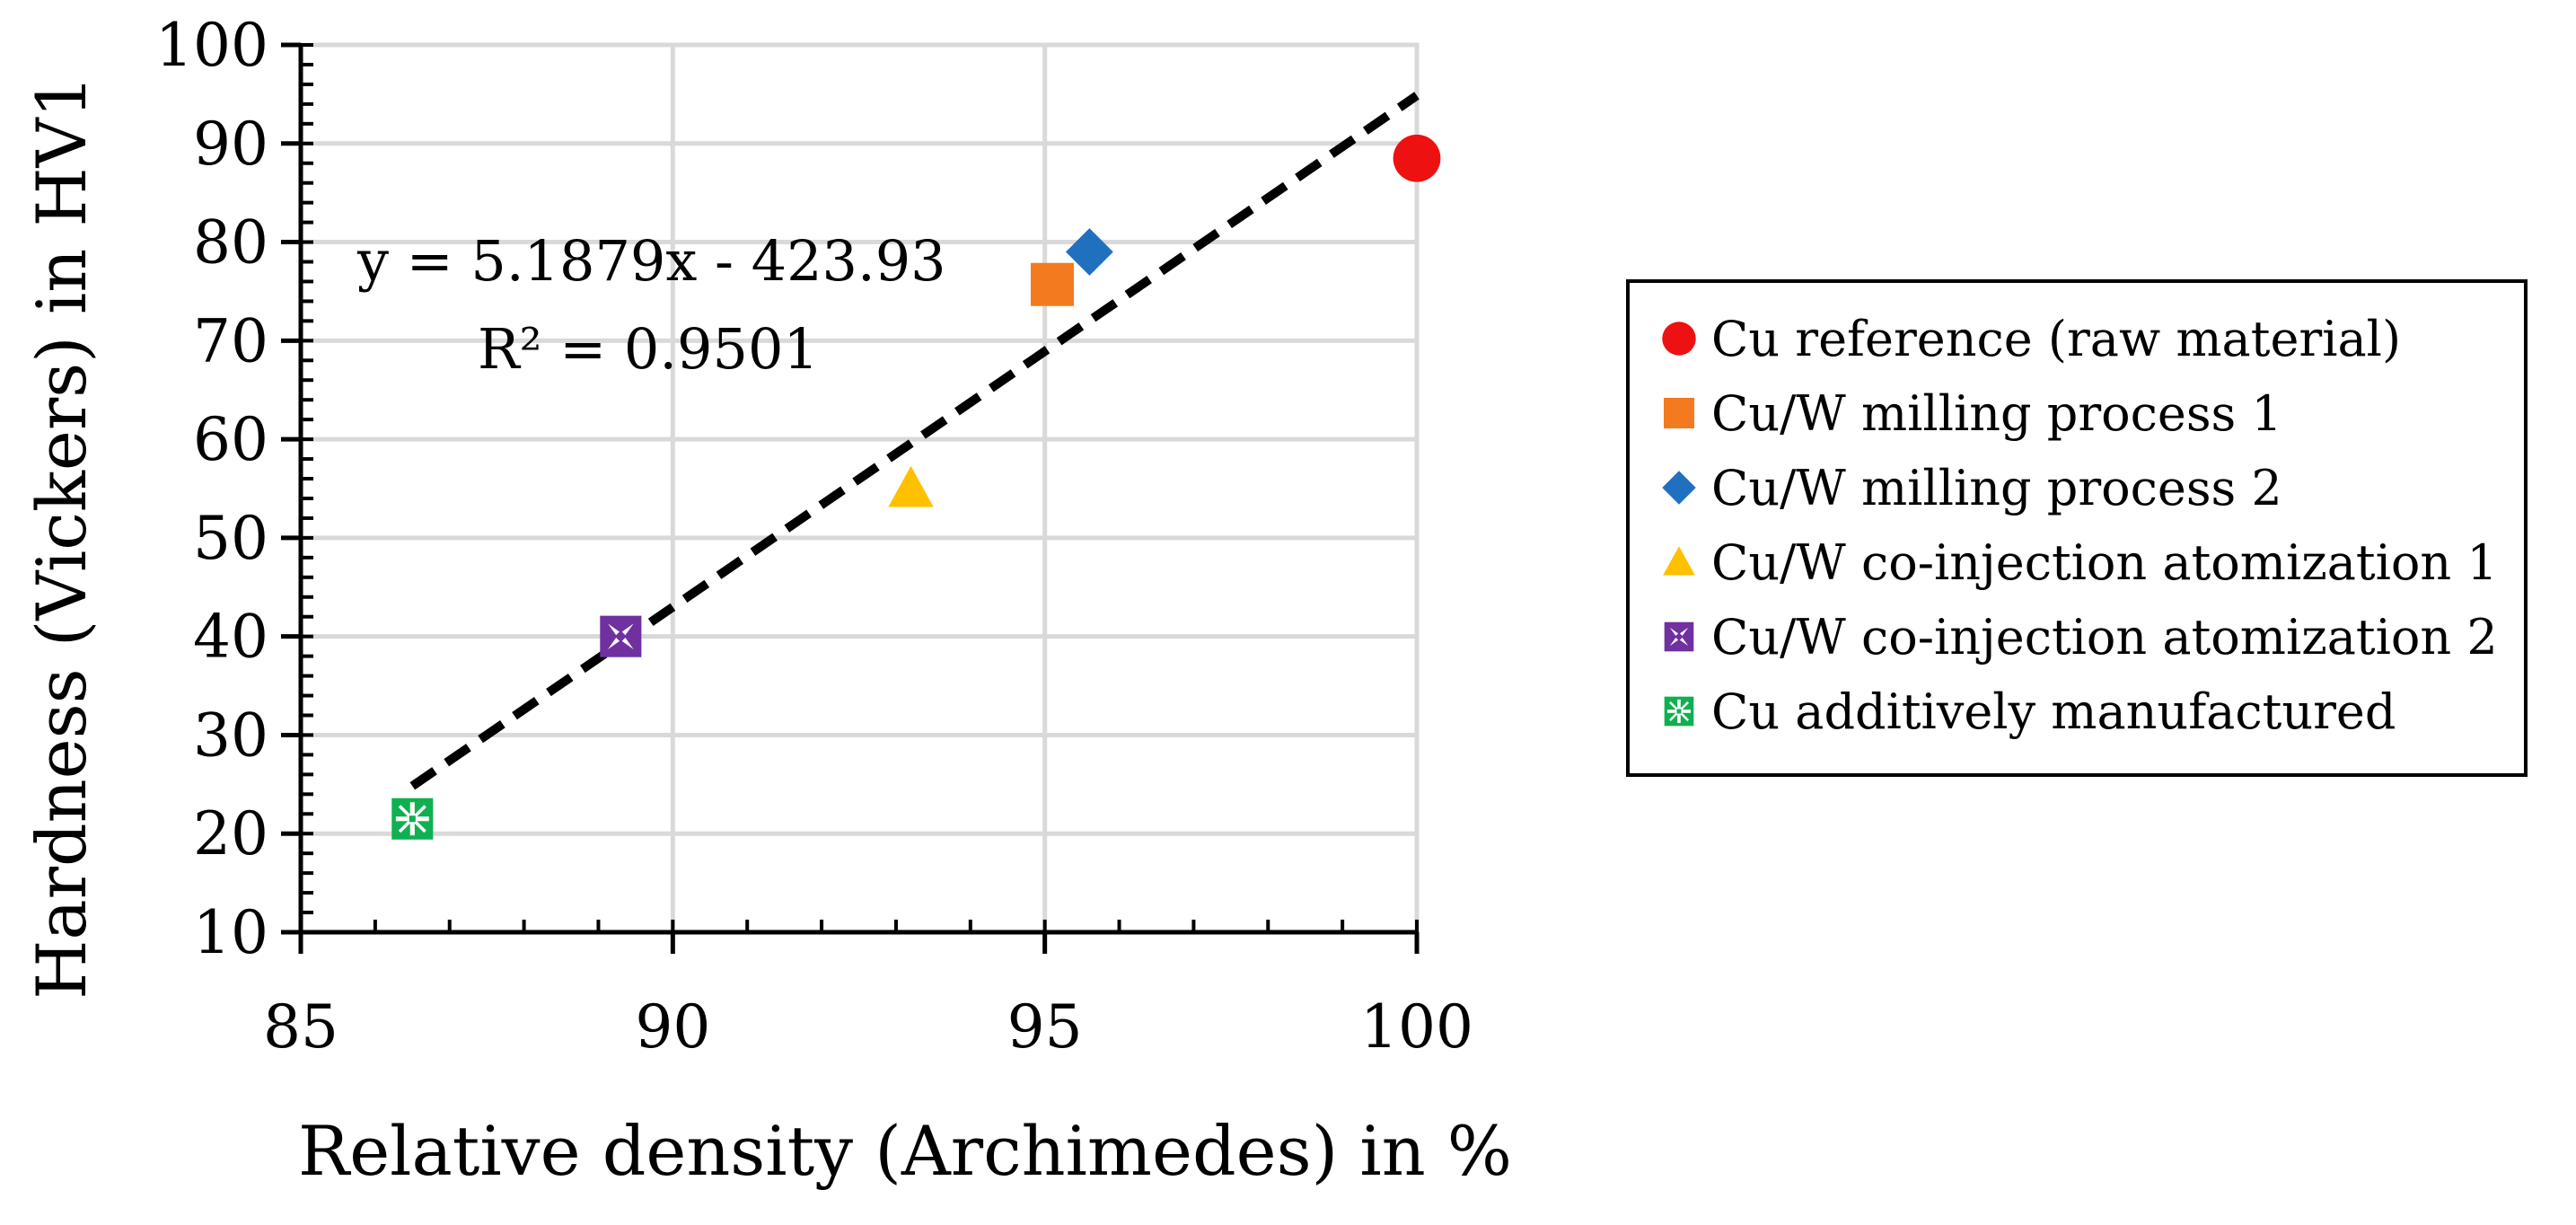  Describe the element at coordinates (211, 45) in the screenshot. I see `y-tick-label: 100` at that location.